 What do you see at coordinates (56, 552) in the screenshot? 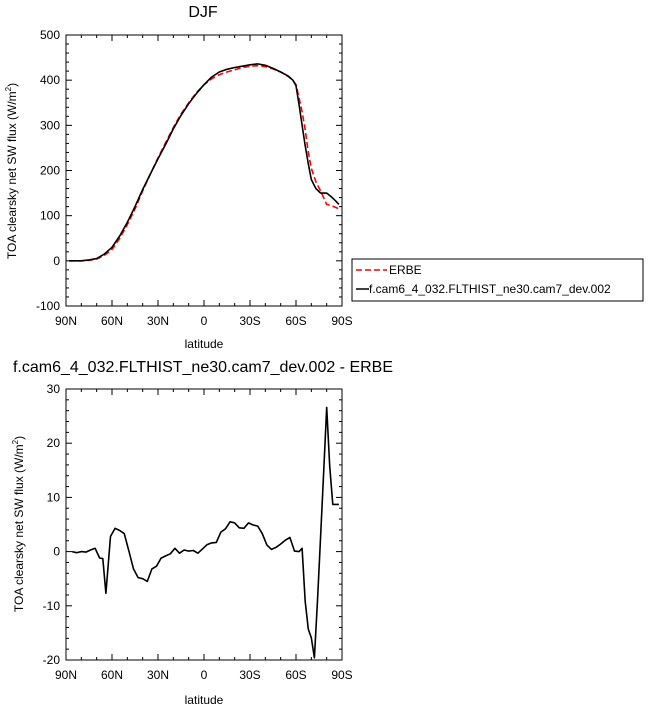
I see `bottom-y-tick-label: 0` at bounding box center [56, 552].